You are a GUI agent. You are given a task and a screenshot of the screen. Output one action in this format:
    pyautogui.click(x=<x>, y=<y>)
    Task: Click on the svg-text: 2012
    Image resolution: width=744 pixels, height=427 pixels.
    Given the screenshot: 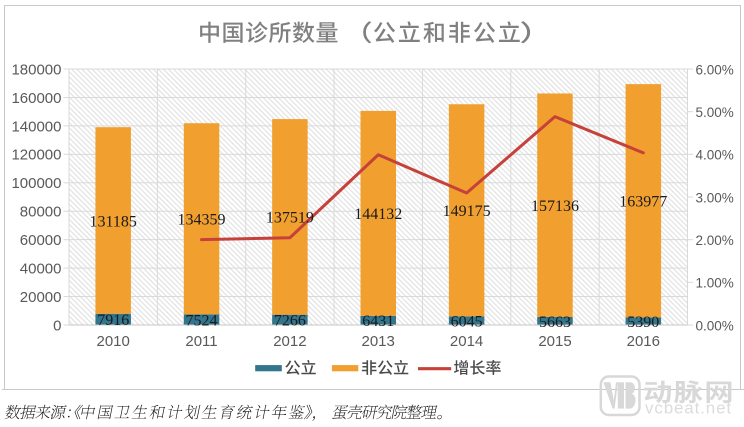 What is the action you would take?
    pyautogui.click(x=289, y=341)
    